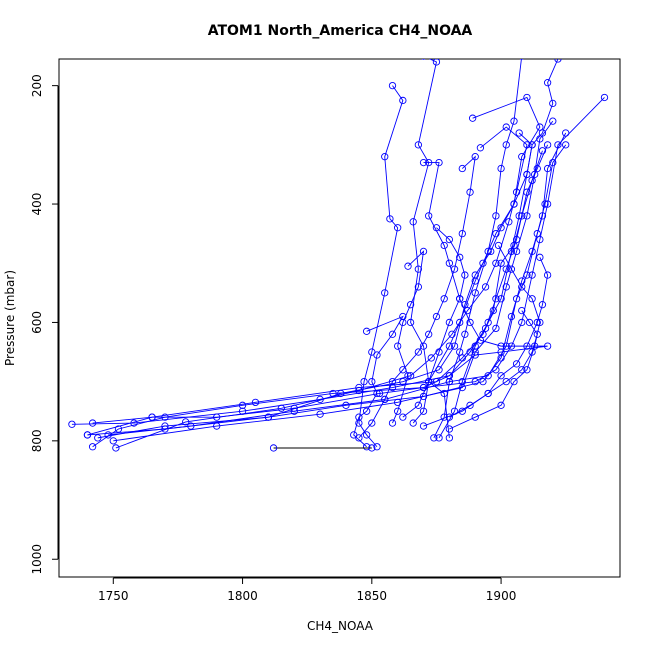 This screenshot has height=650, width=650. I want to click on y-axis: 200 400 600 800 1000, so click(44, 324).